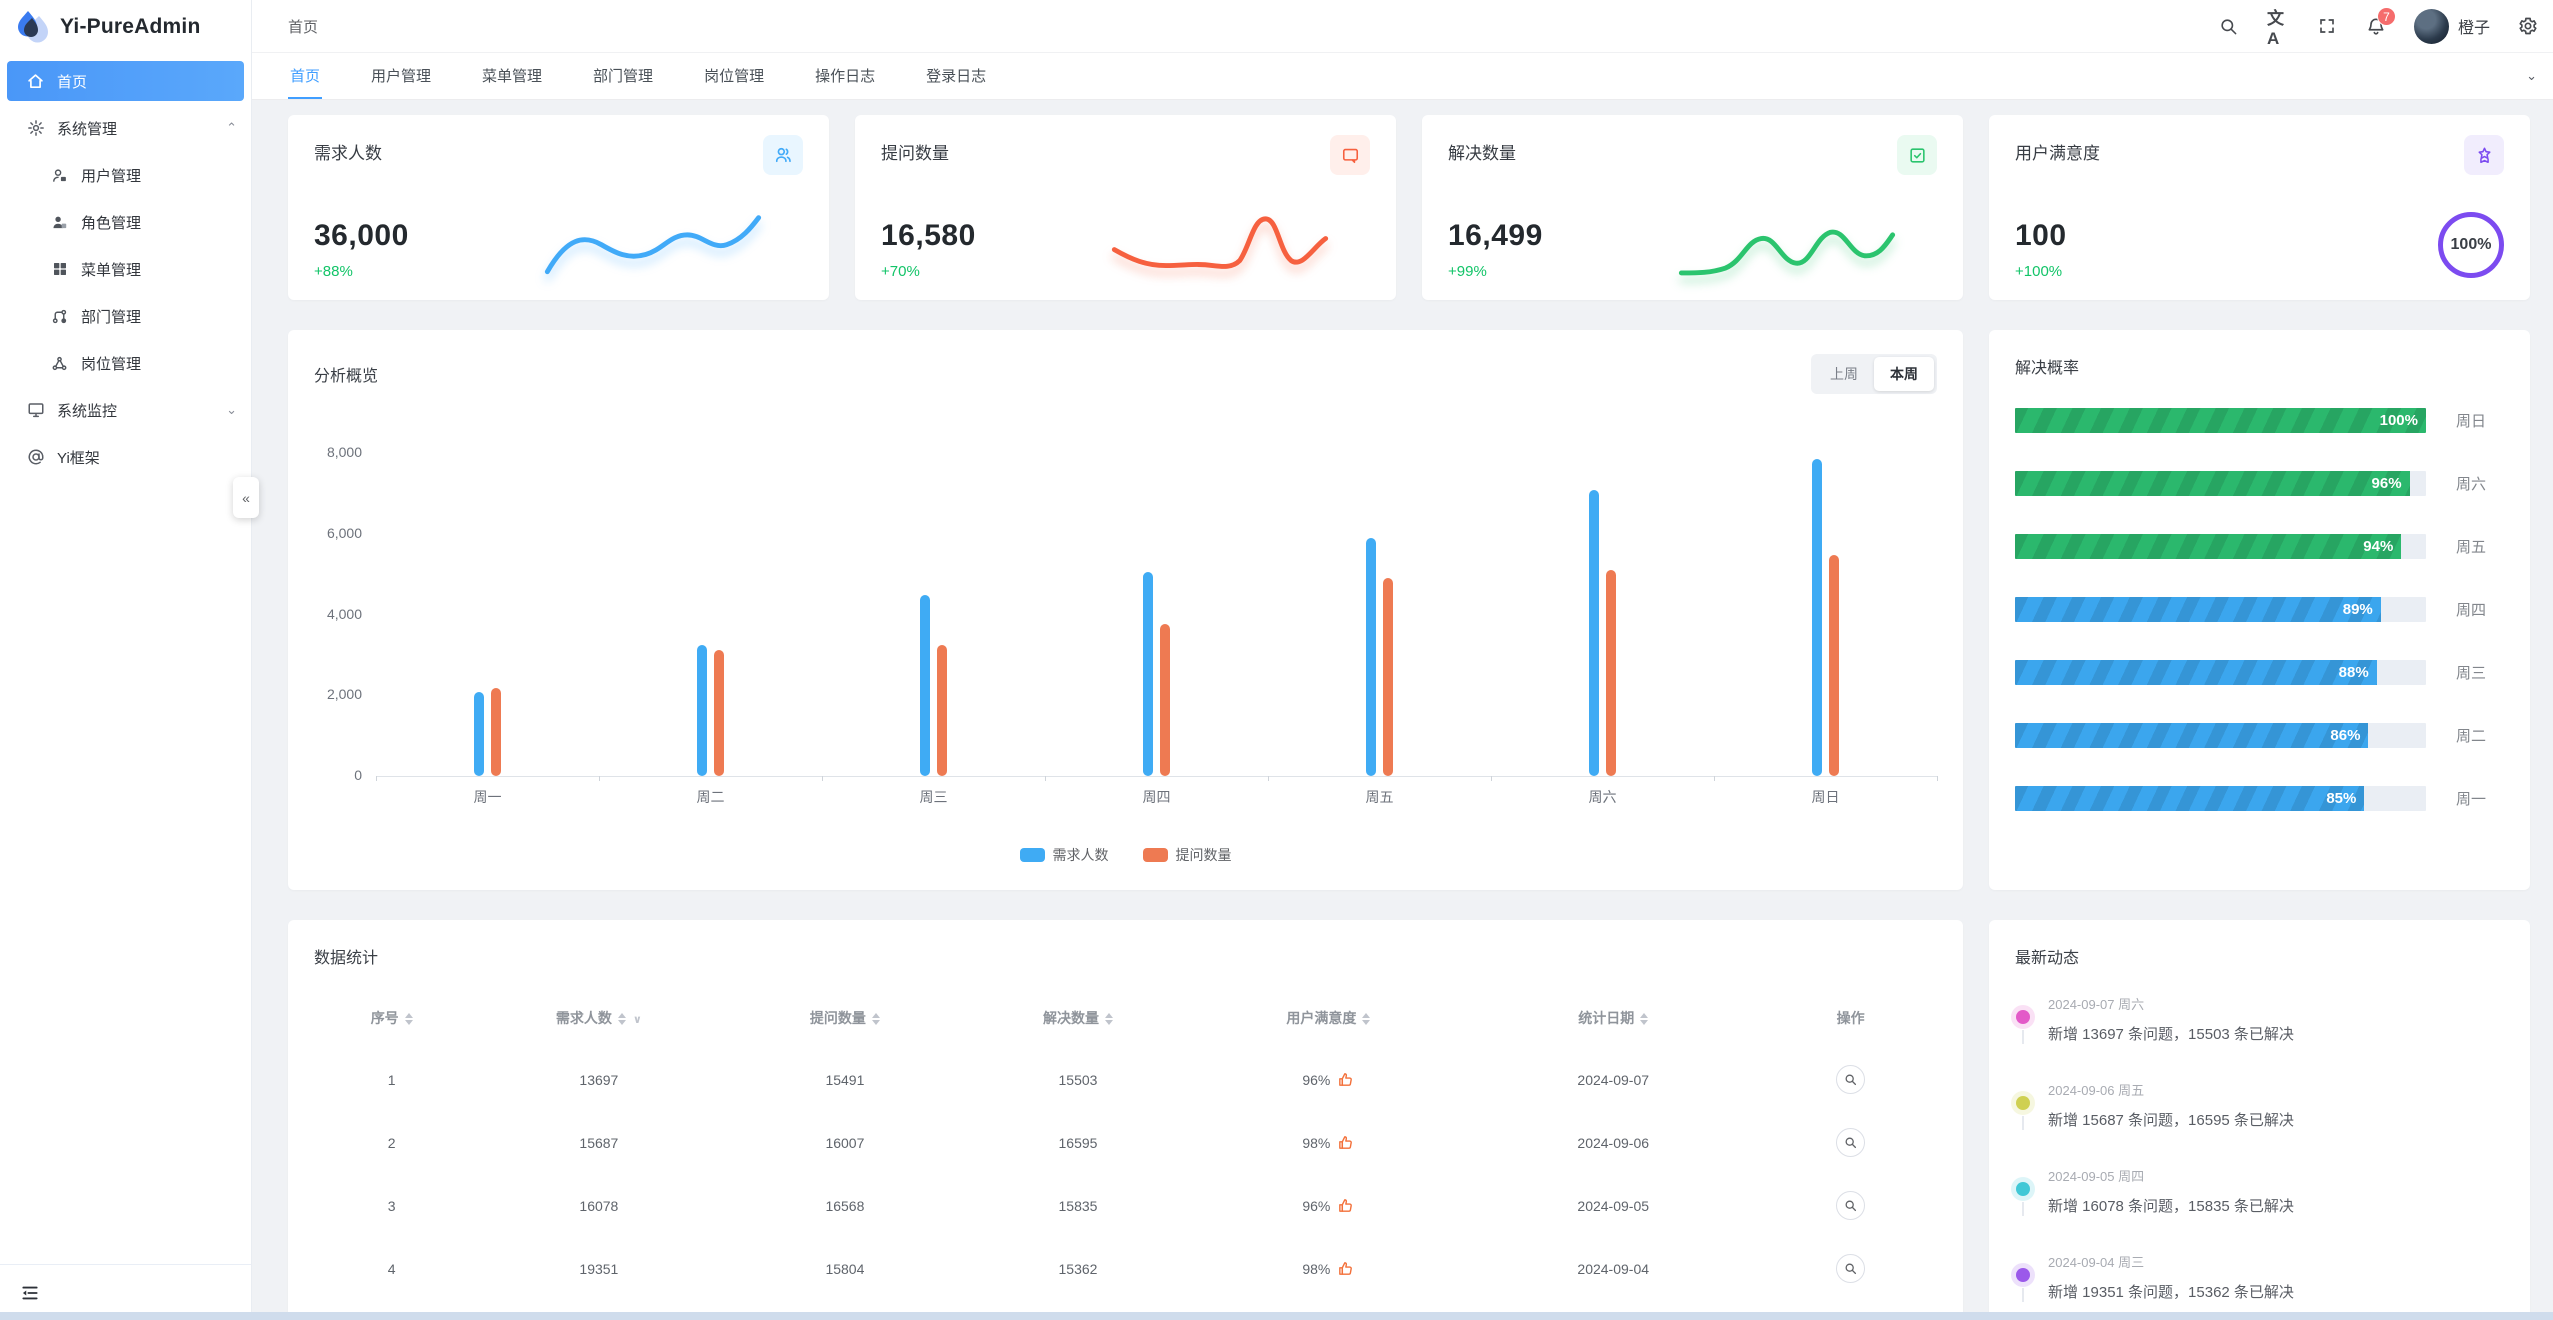 The width and height of the screenshot is (2553, 1320). I want to click on legend-item: 提问数量, so click(1187, 855).